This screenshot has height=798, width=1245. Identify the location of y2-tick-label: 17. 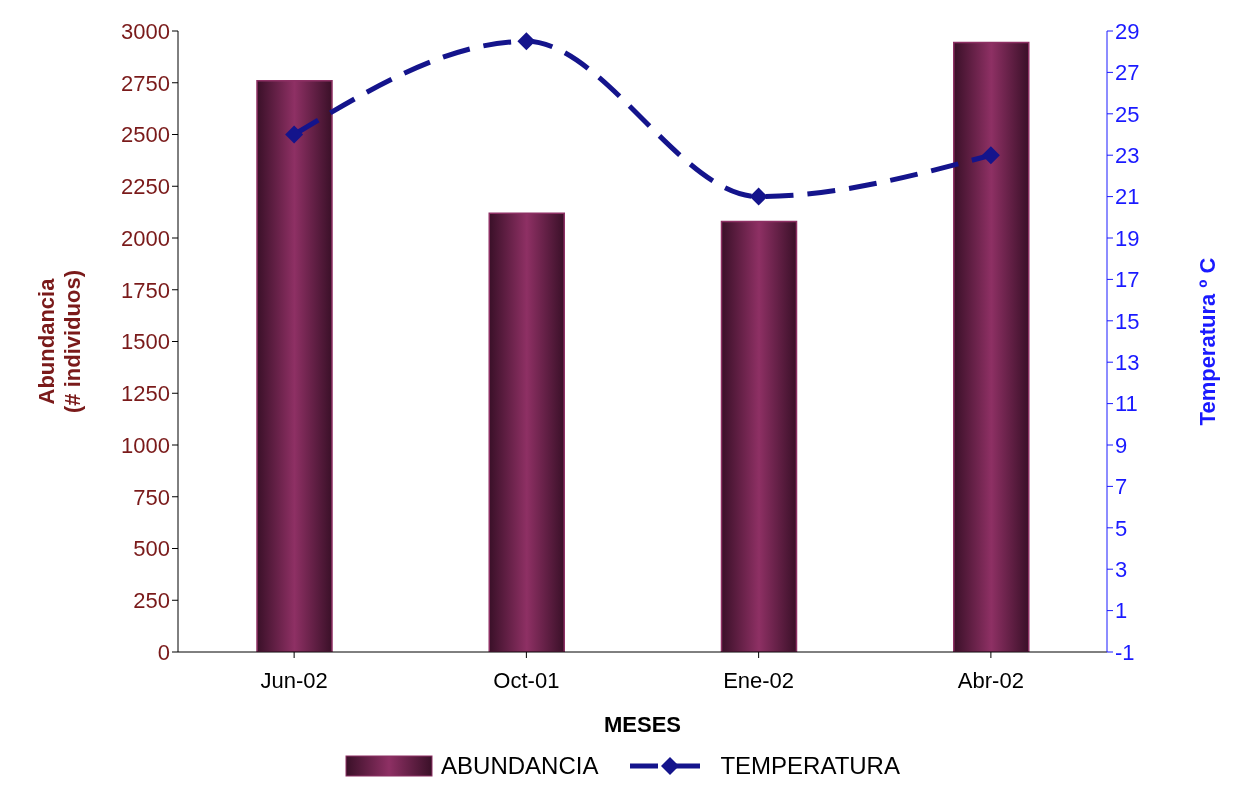
(1127, 280).